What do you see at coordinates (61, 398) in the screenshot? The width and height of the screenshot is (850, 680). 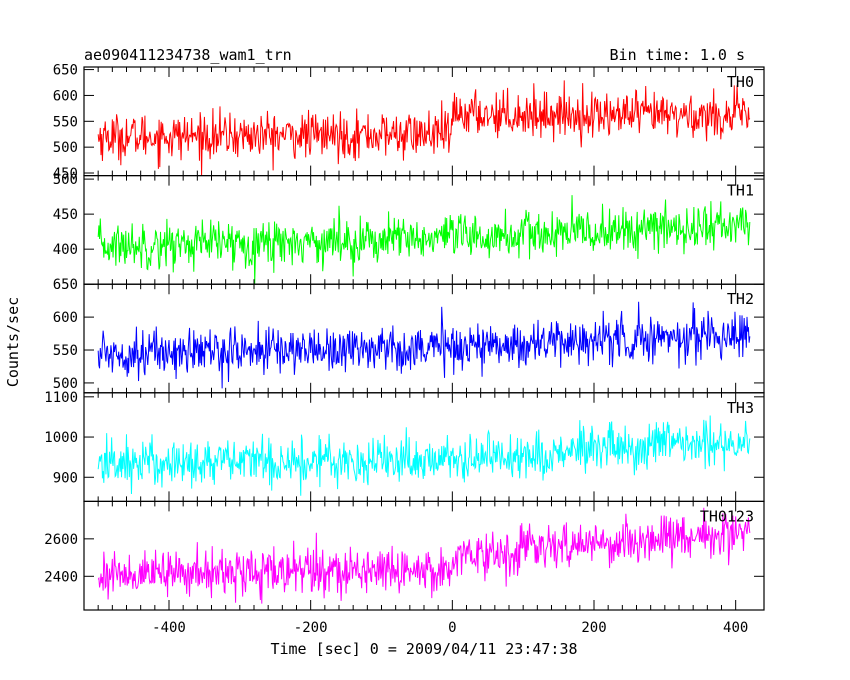 I see `y-tick-label: 1100` at bounding box center [61, 398].